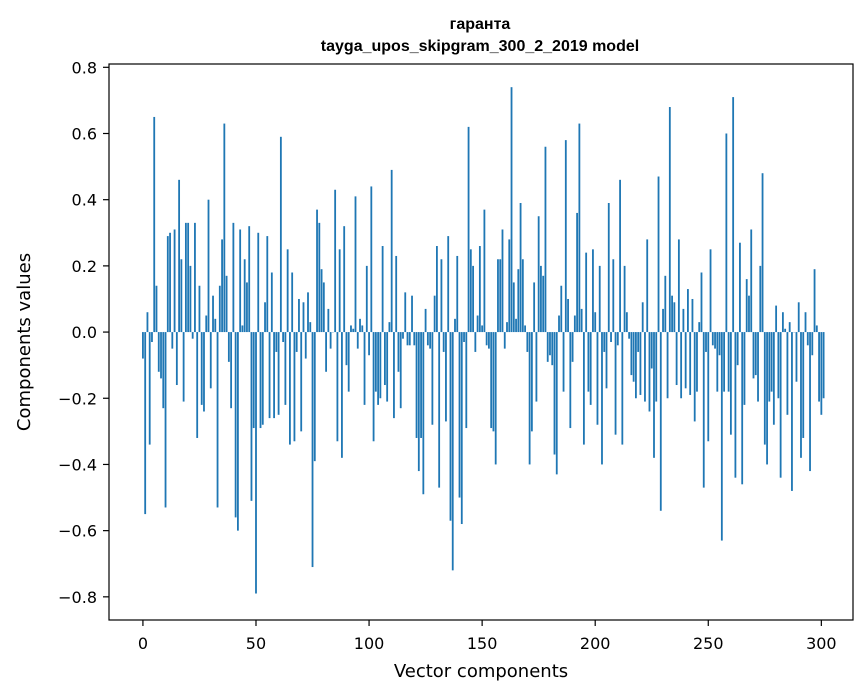  What do you see at coordinates (84, 134) in the screenshot?
I see `y-tick-label: 0.6` at bounding box center [84, 134].